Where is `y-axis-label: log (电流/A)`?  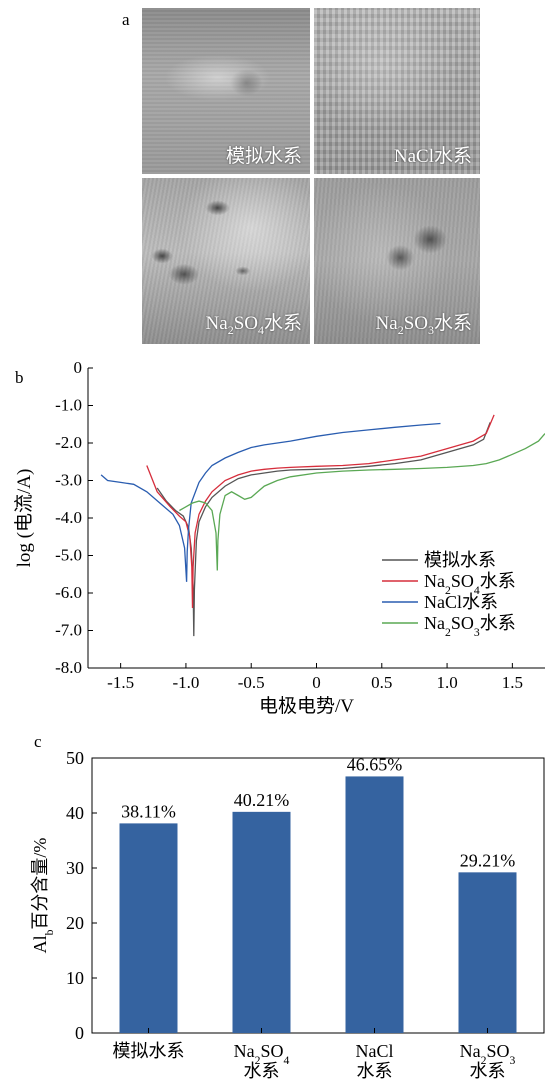 y-axis-label: log (电流/A) is located at coordinates (24, 518).